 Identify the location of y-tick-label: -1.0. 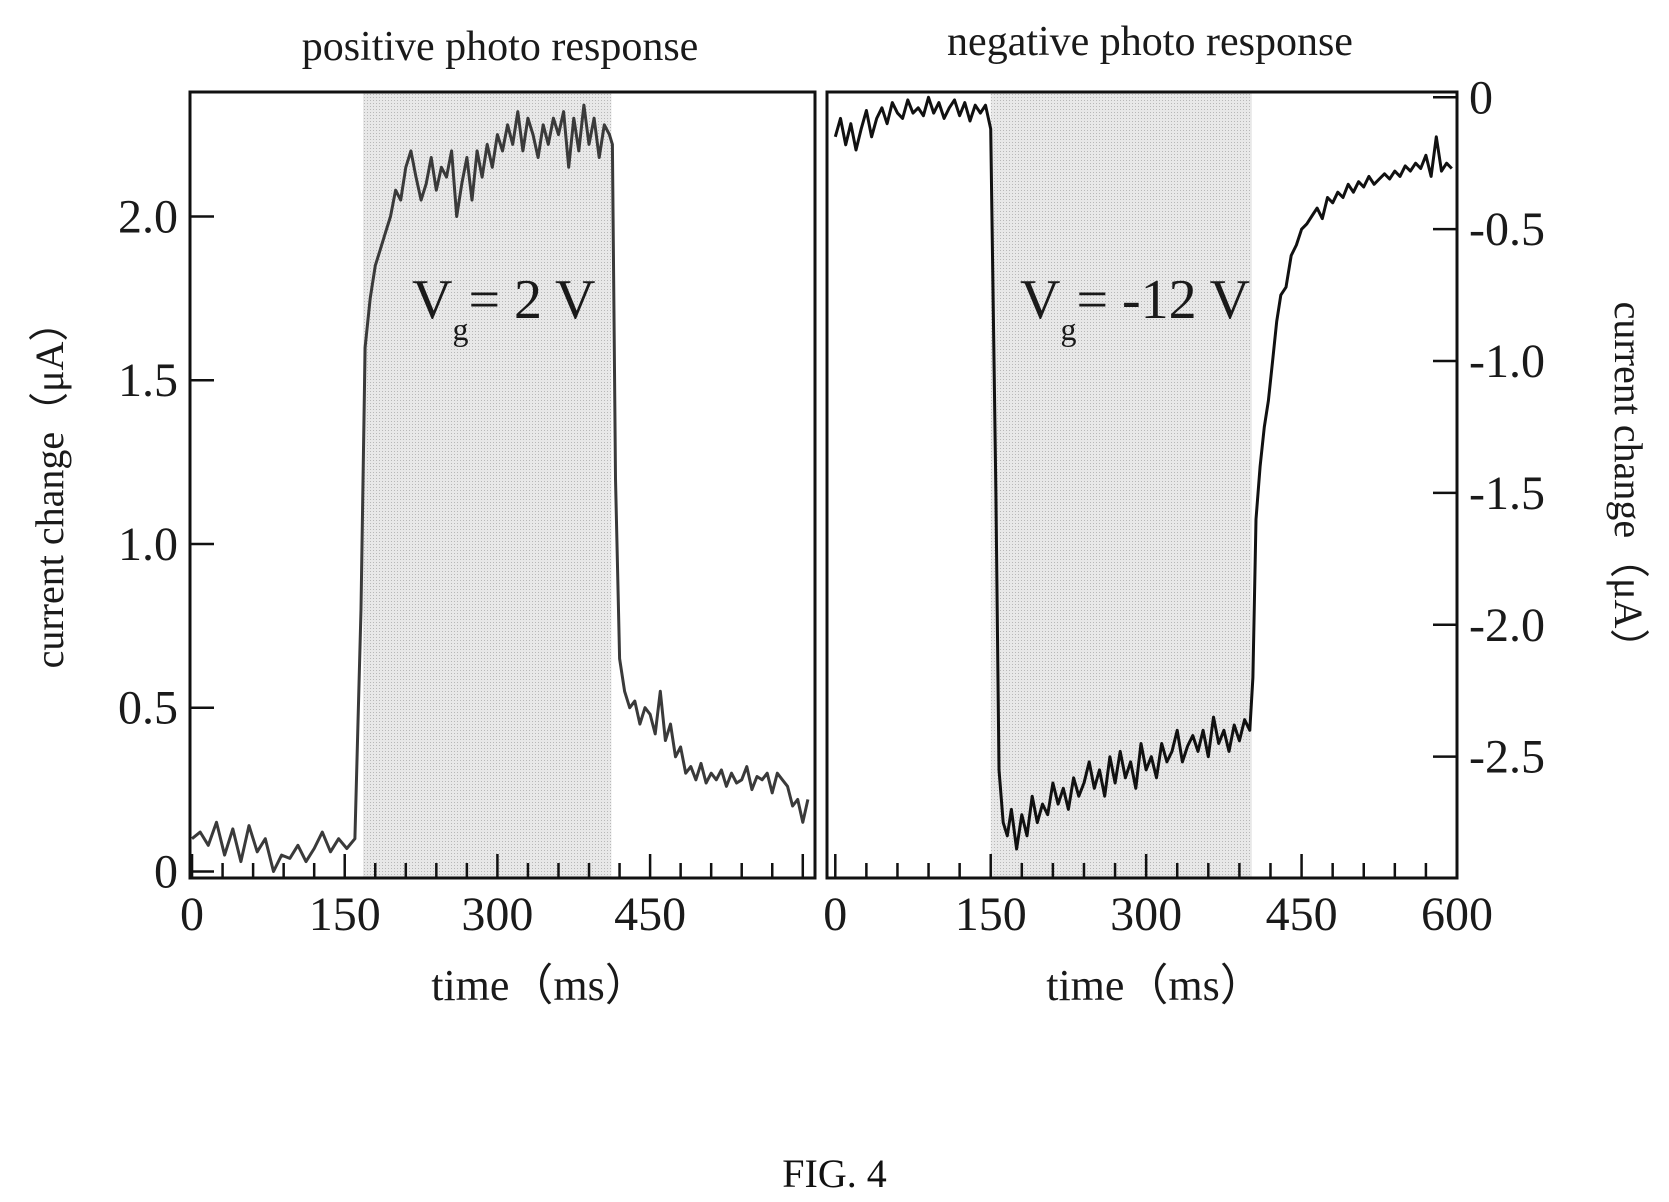
(1507, 361).